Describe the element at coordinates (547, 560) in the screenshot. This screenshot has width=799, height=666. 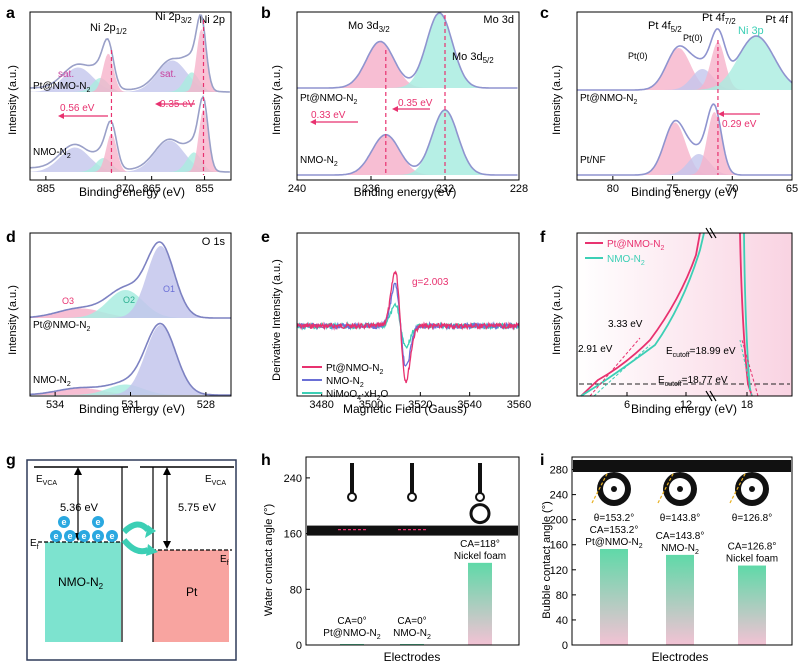
I see `panel-i-ylabel: Bubble contact angle (°)` at that location.